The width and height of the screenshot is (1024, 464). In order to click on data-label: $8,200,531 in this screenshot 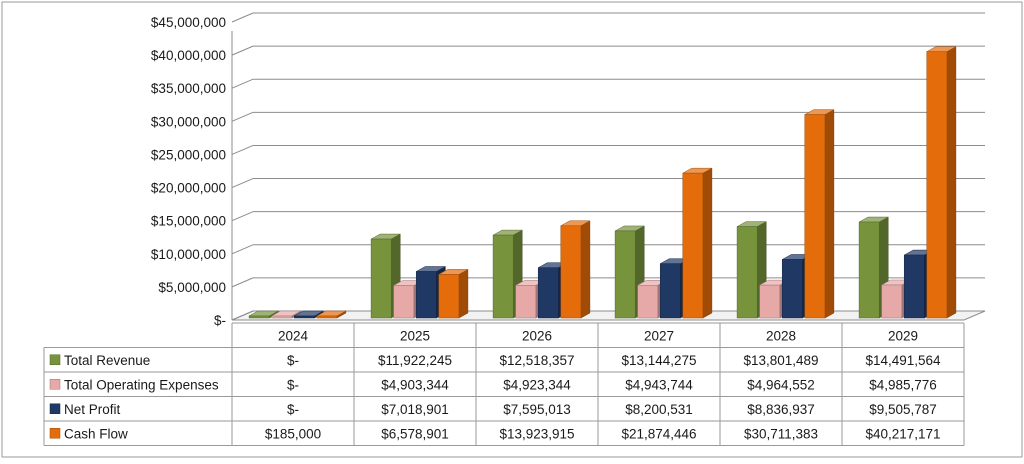, I will do `click(659, 409)`.